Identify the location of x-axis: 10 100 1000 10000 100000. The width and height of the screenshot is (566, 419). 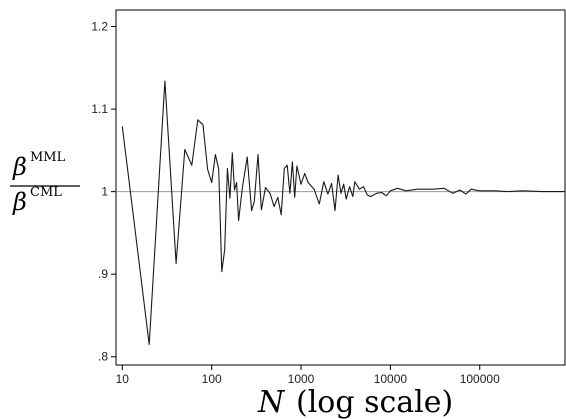
(308, 375).